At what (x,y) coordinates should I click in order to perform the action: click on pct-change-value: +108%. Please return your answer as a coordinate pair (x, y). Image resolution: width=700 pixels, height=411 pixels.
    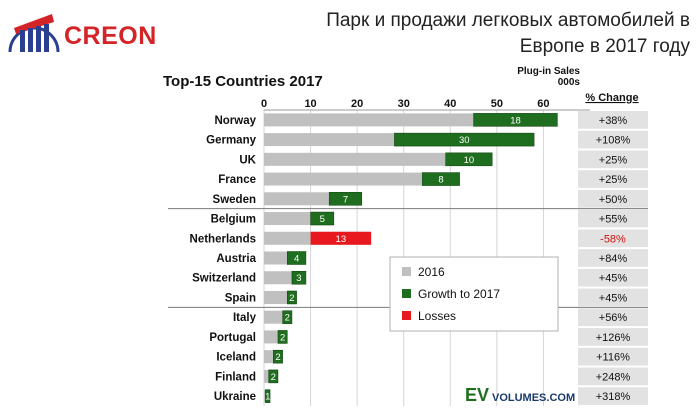
    Looking at the image, I should click on (613, 141).